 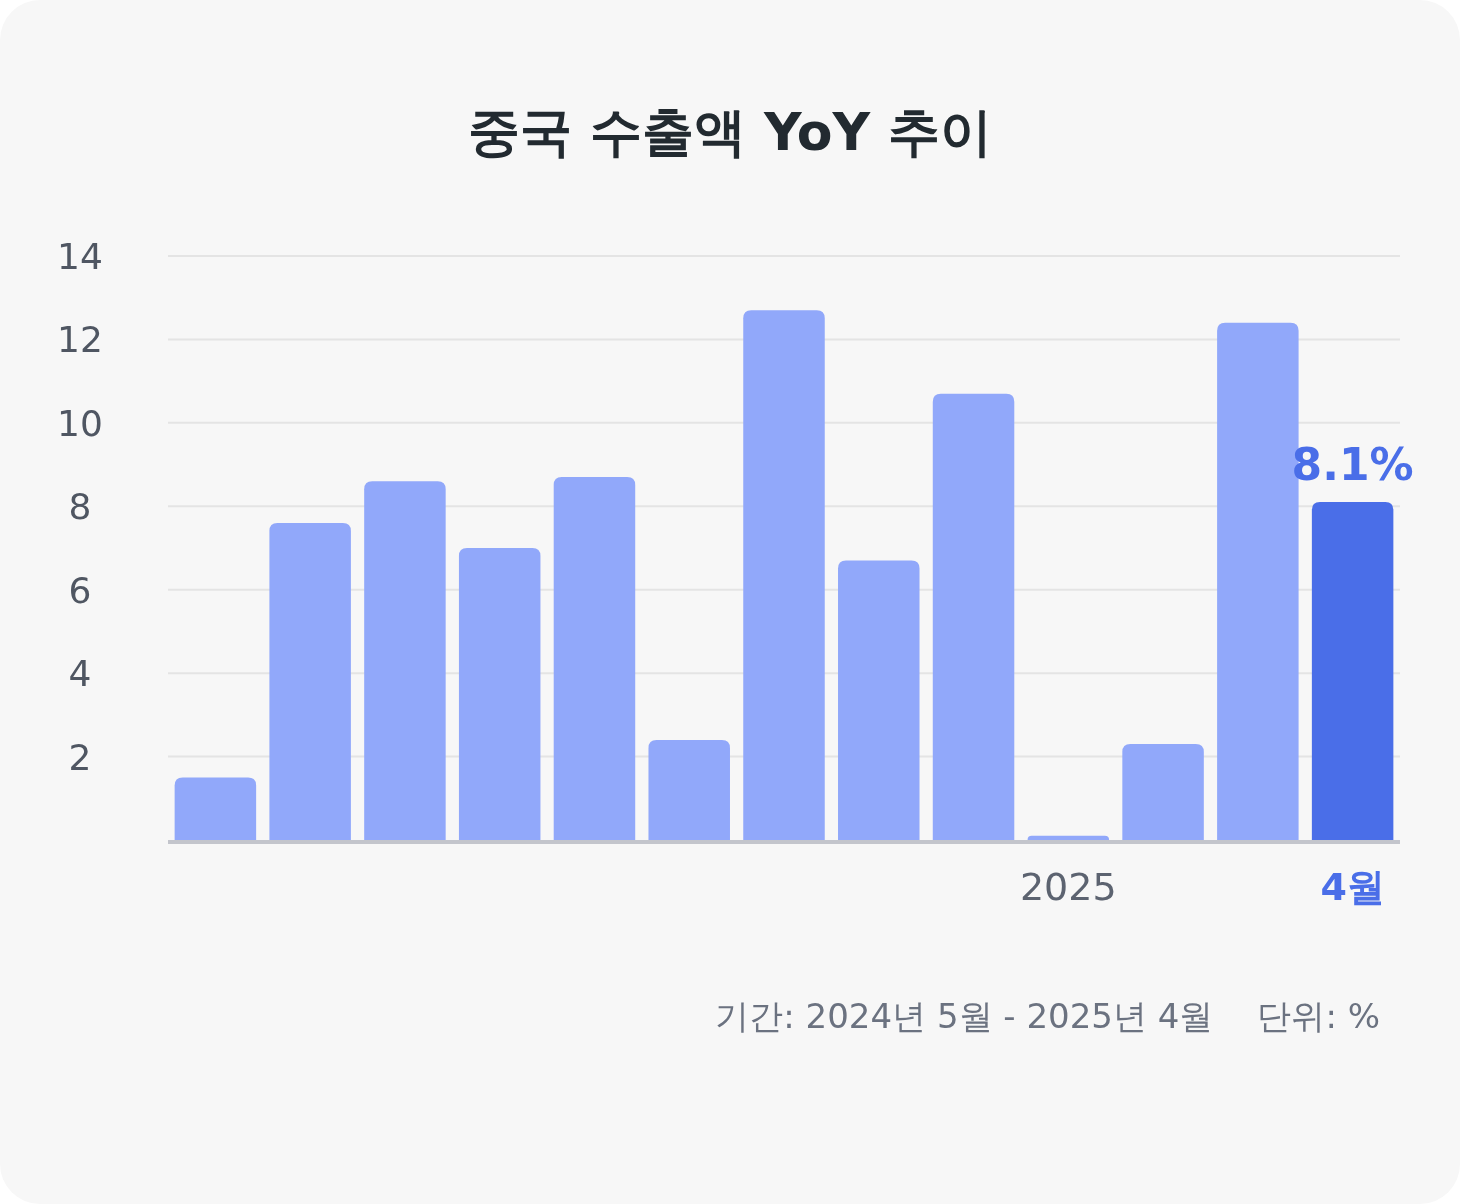 What do you see at coordinates (80, 340) in the screenshot?
I see `y-tick-label: 12` at bounding box center [80, 340].